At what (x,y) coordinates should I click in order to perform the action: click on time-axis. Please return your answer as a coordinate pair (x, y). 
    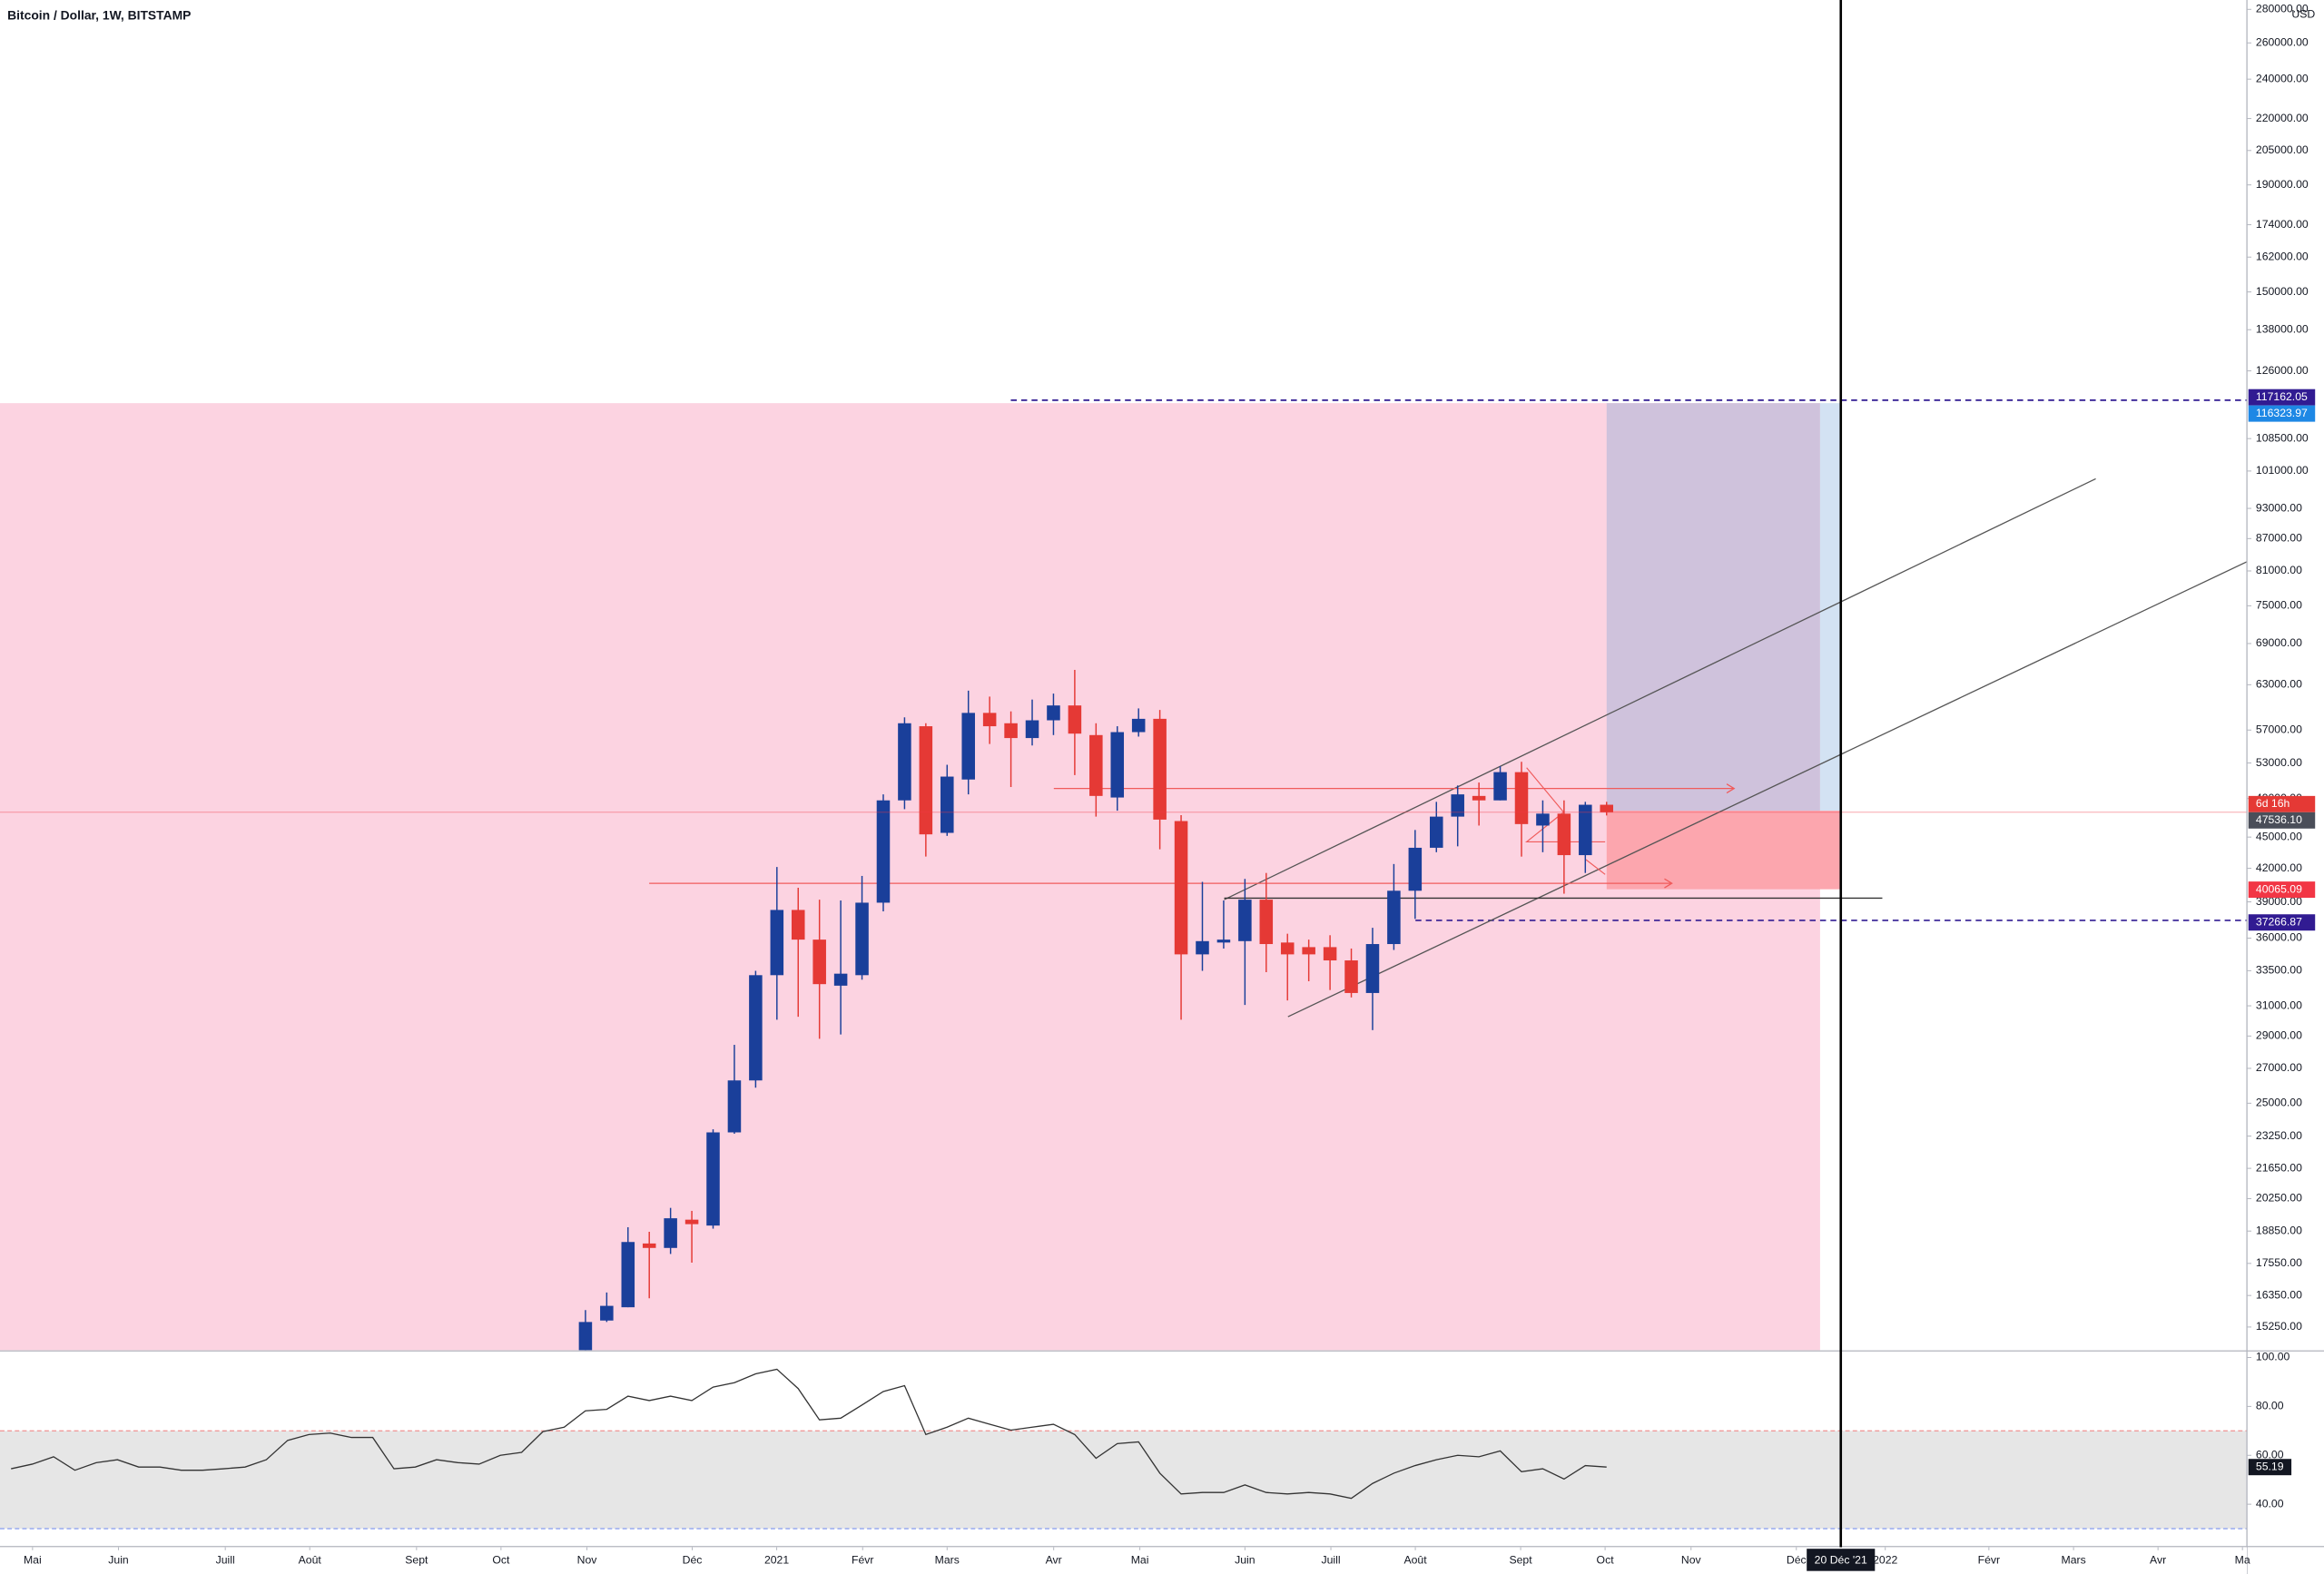
    Looking at the image, I should click on (1124, 1560).